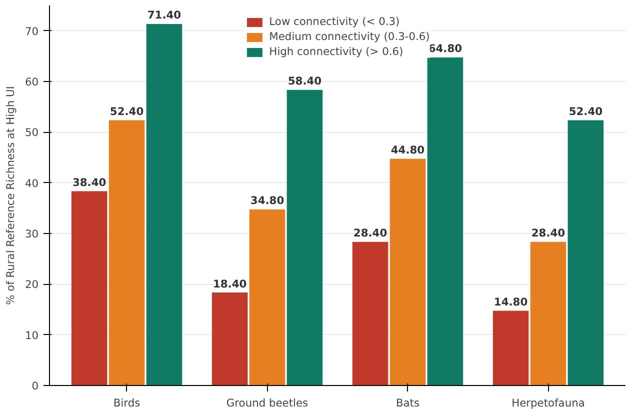  I want to click on y-tick-label: 30, so click(31, 234).